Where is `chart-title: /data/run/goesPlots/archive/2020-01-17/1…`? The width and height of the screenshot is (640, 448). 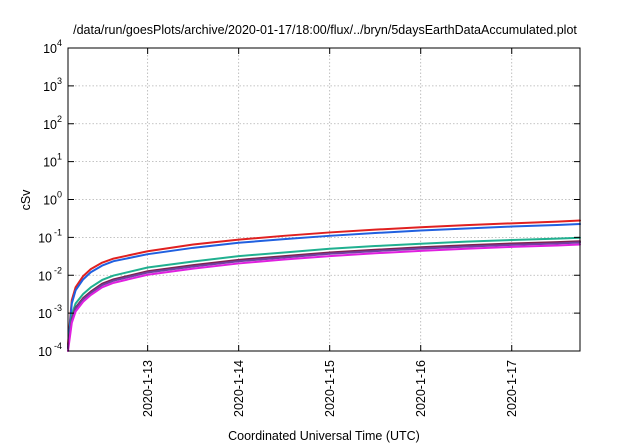 chart-title: /data/run/goesPlots/archive/2020-01-17/1… is located at coordinates (325, 30).